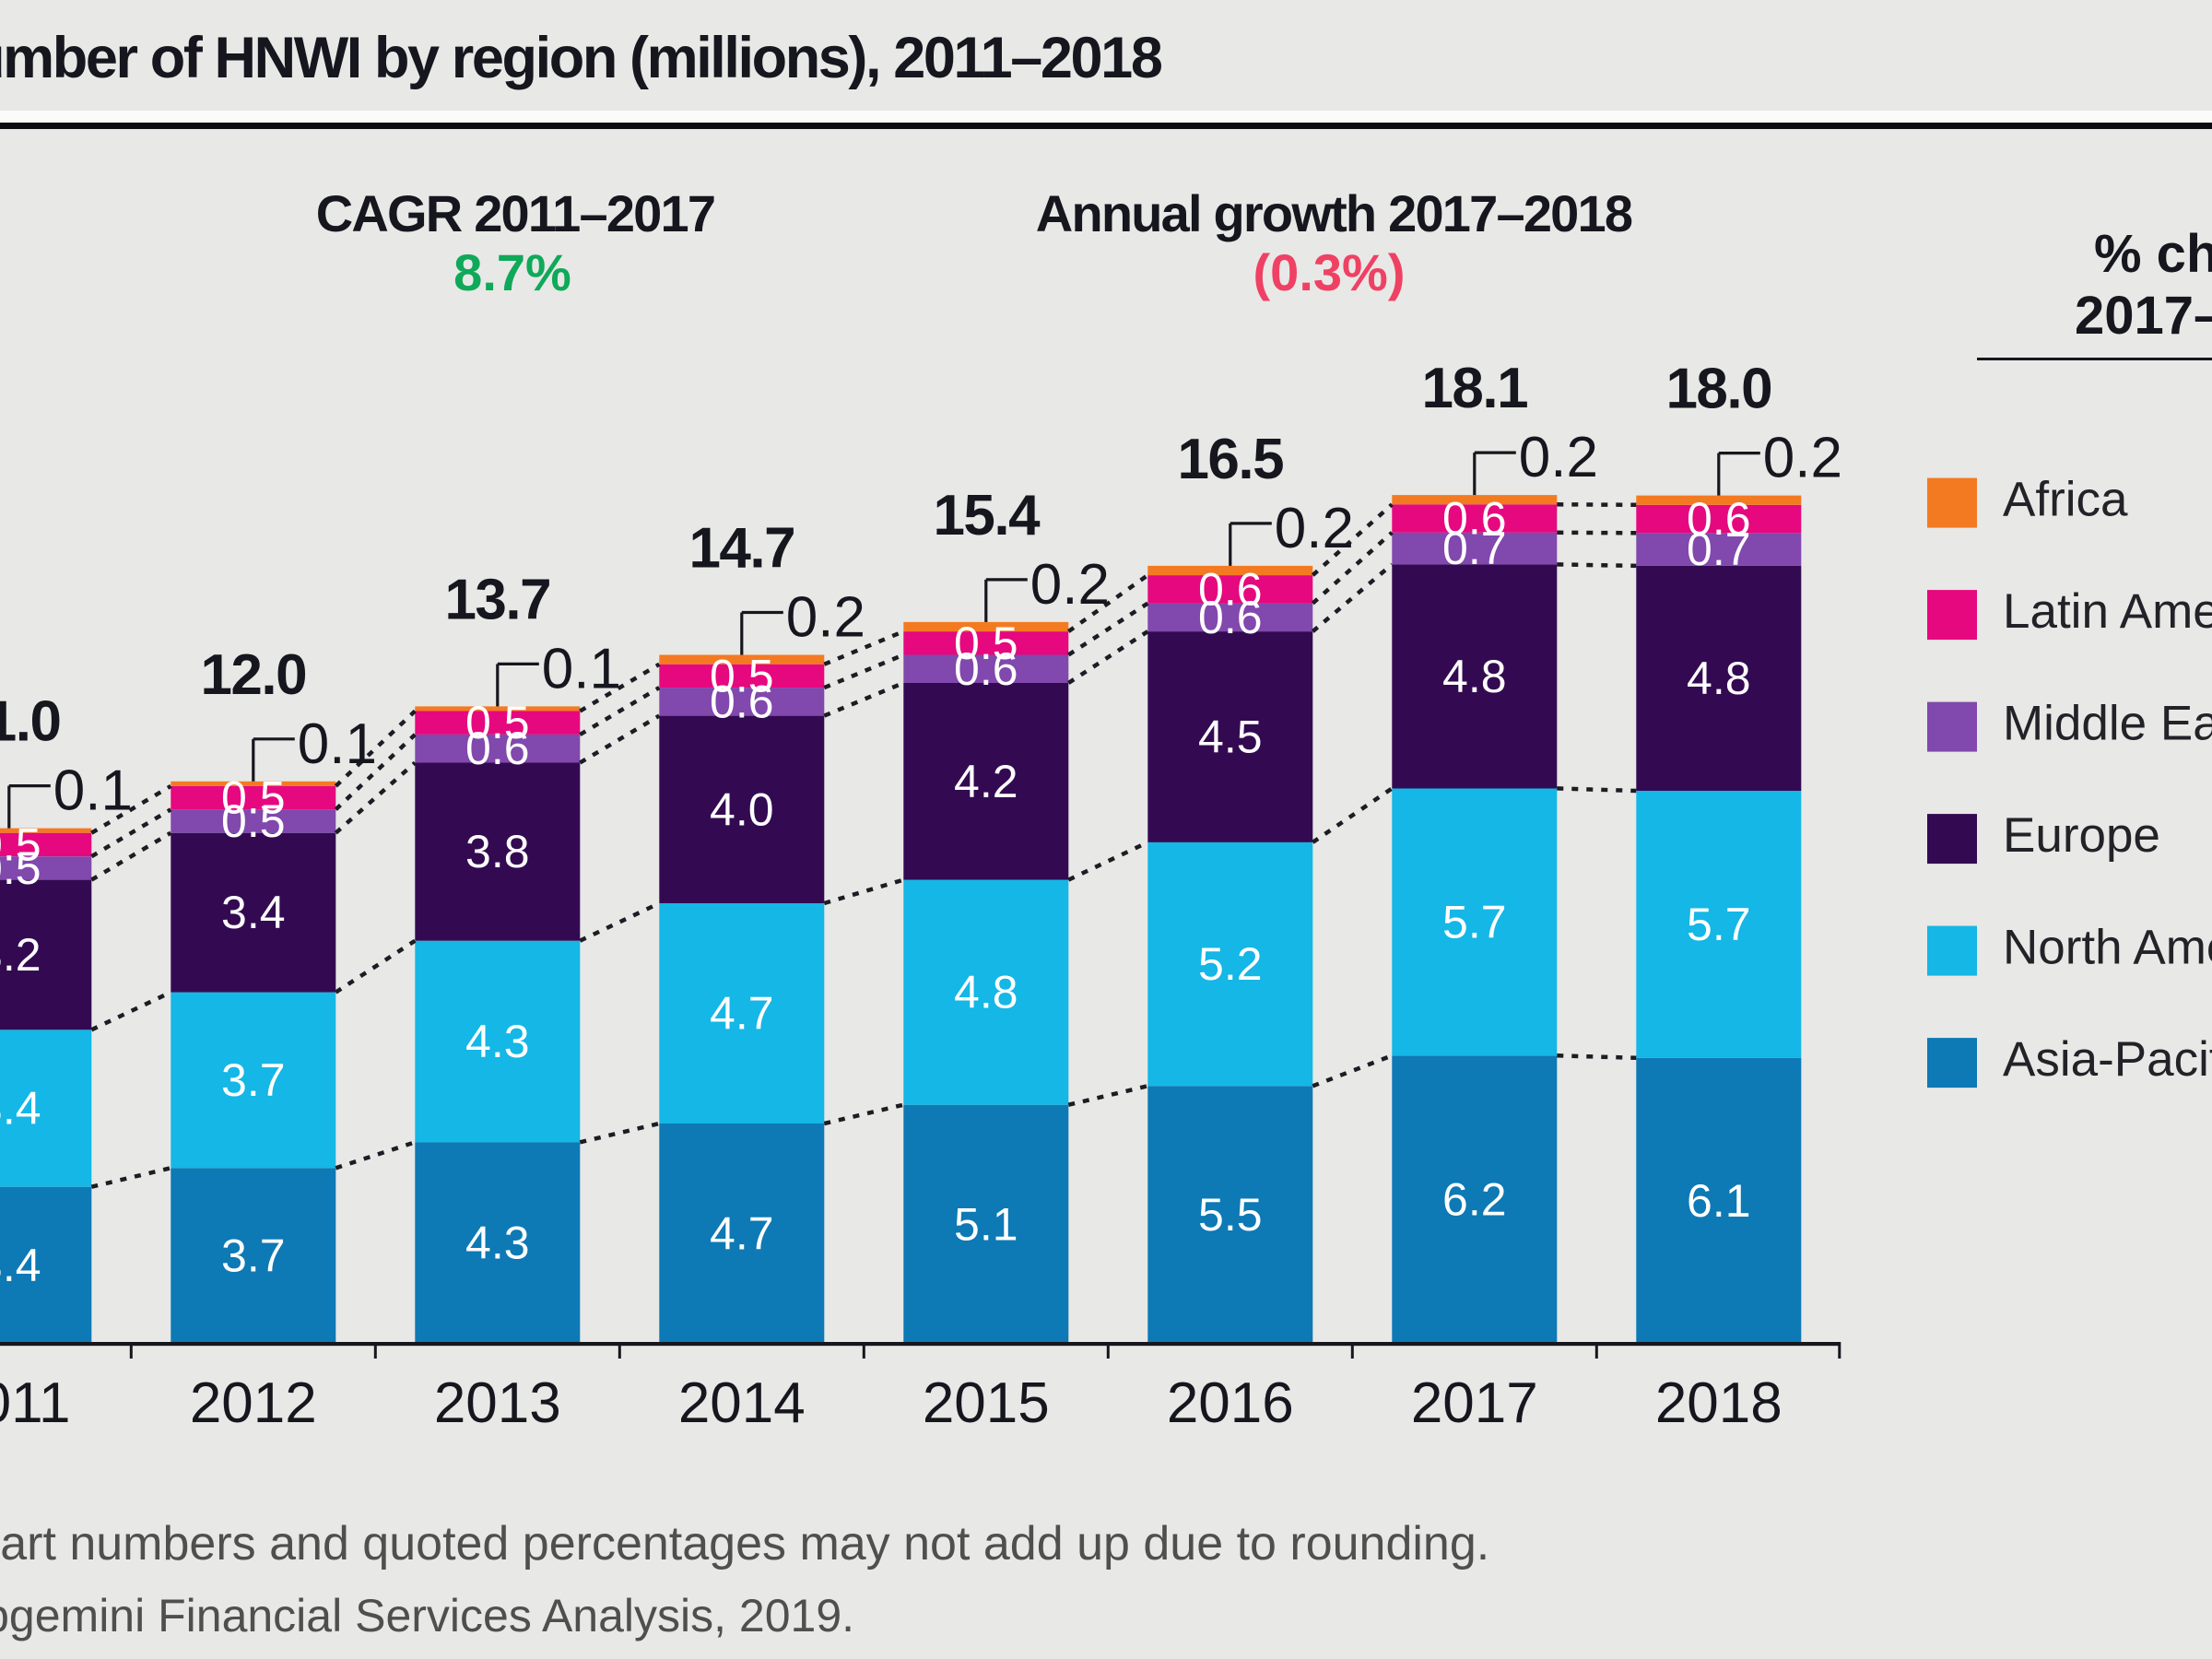  What do you see at coordinates (1230, 1215) in the screenshot?
I see `svg-text: 5.5` at bounding box center [1230, 1215].